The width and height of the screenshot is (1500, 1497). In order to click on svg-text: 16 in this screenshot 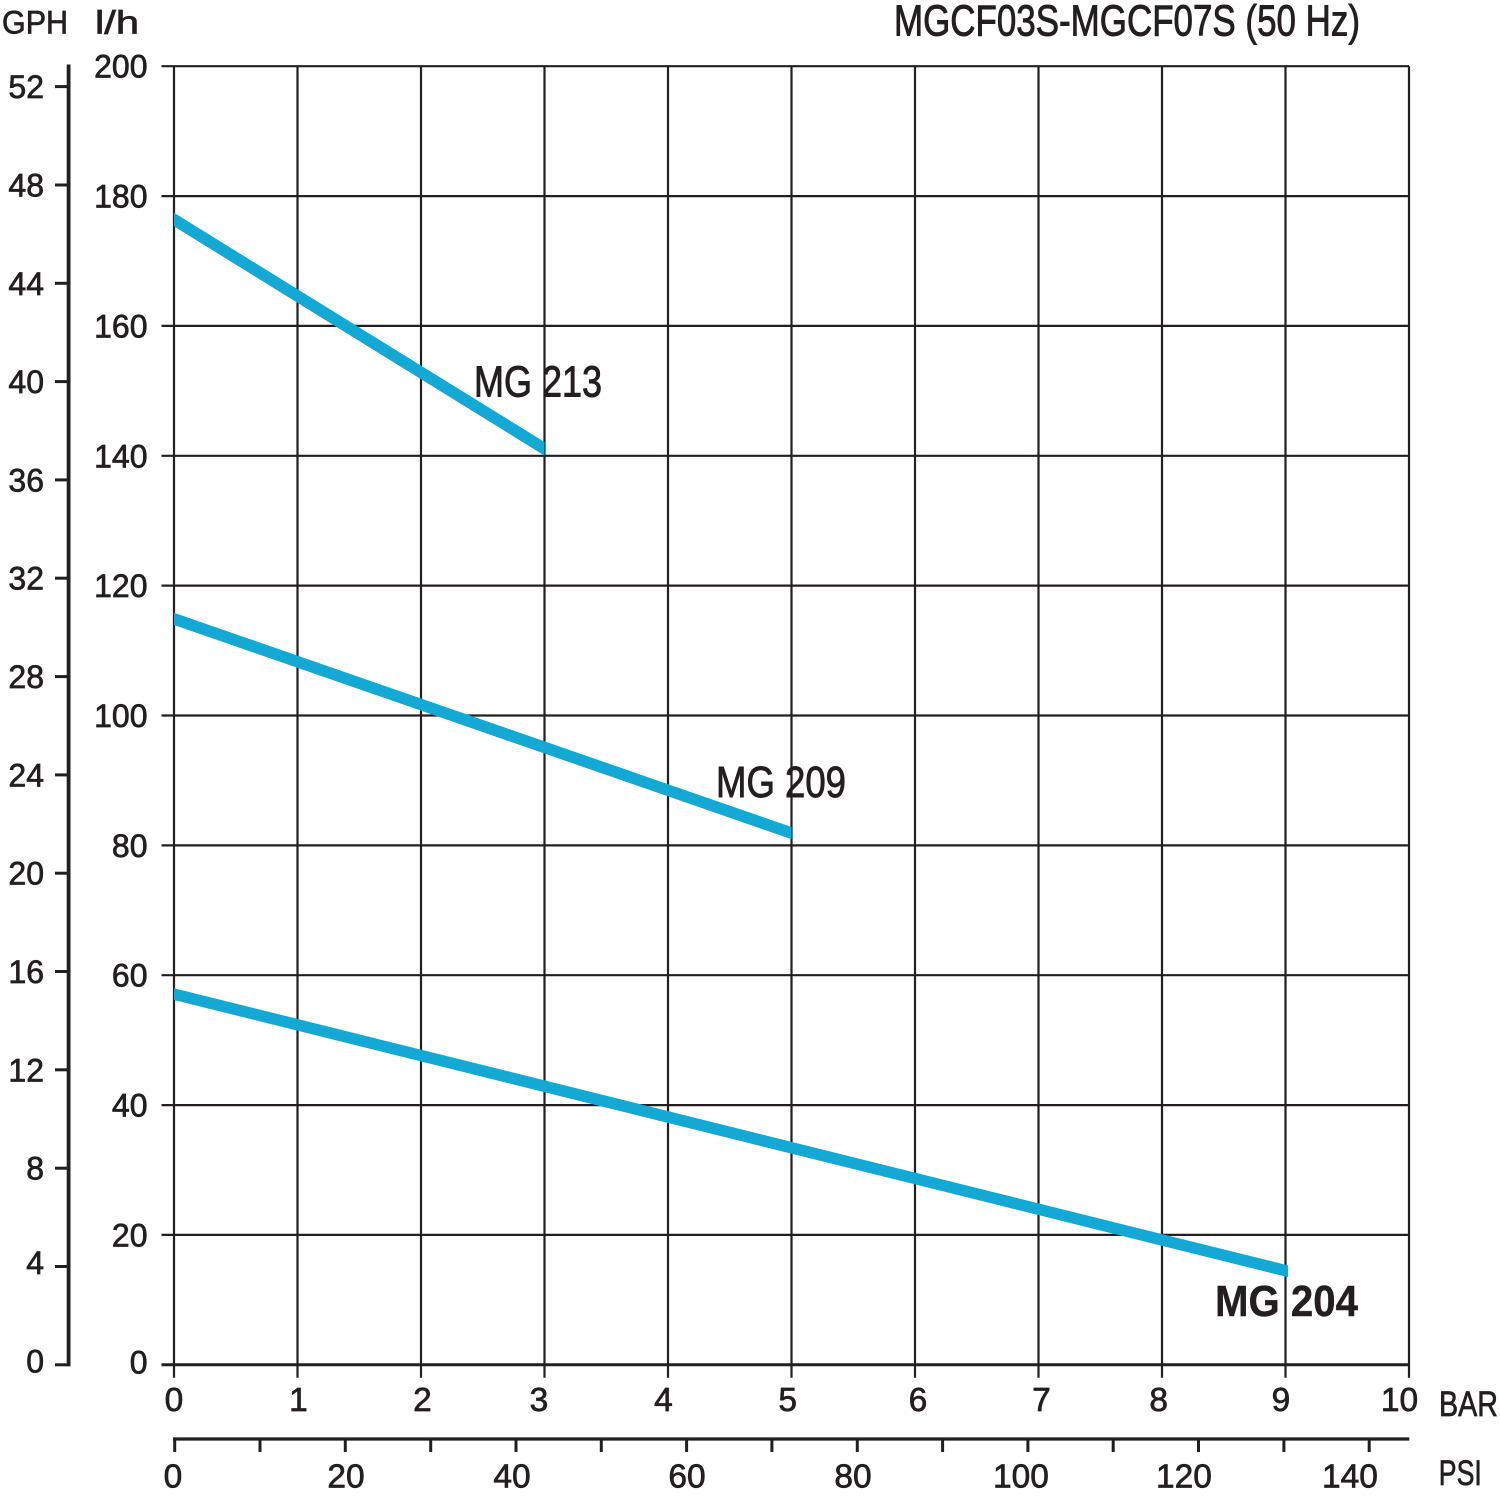, I will do `click(26, 972)`.